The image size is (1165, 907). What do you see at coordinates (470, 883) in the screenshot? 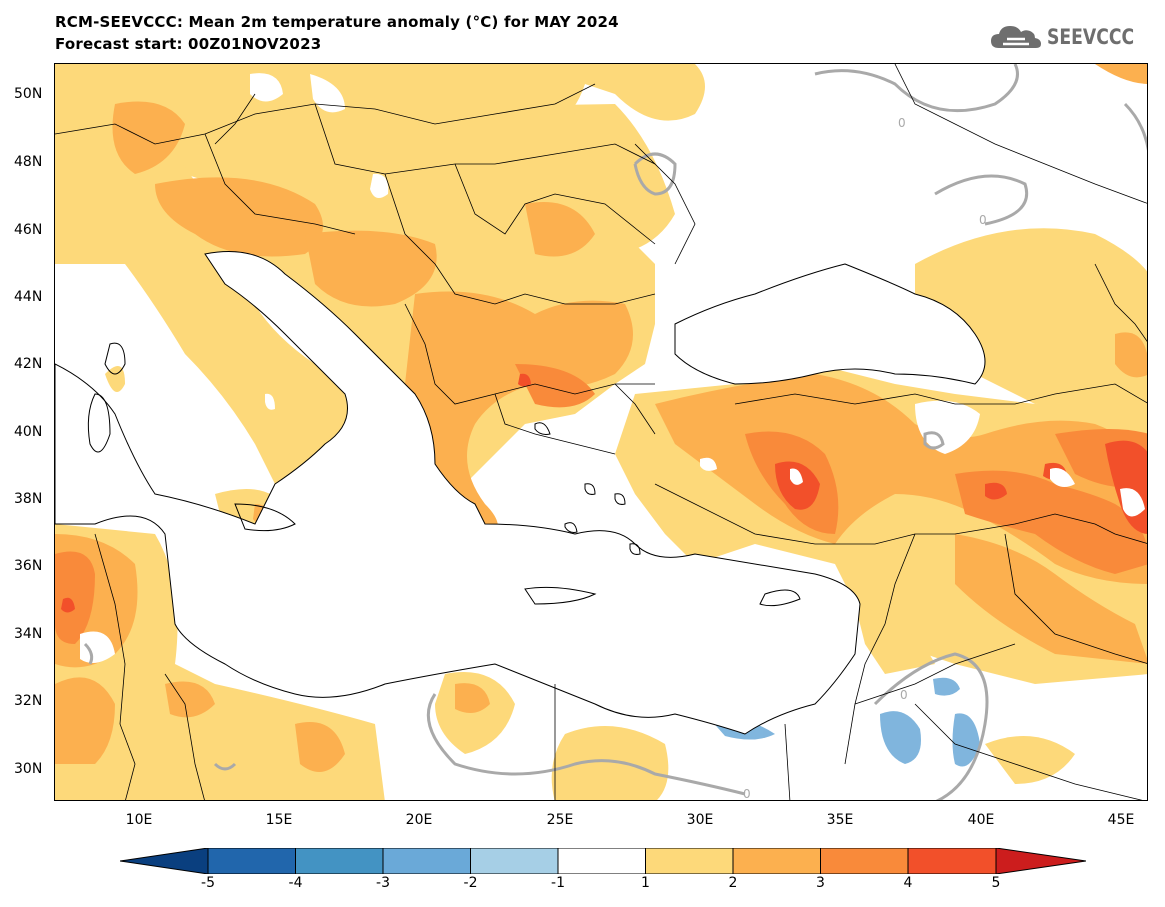
I see `colorbar-label: -2` at bounding box center [470, 883].